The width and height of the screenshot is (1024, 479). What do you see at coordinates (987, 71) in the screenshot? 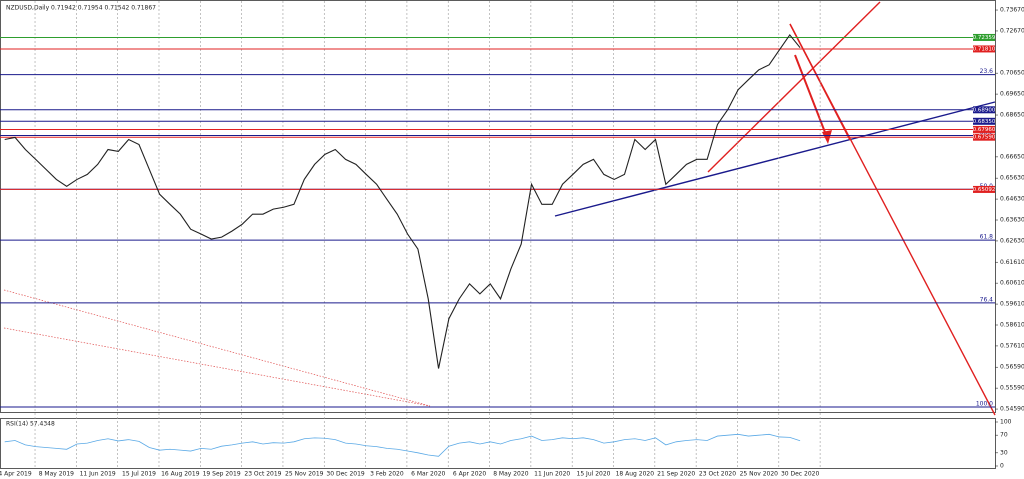
I see `fib-label: 23.6` at bounding box center [987, 71].